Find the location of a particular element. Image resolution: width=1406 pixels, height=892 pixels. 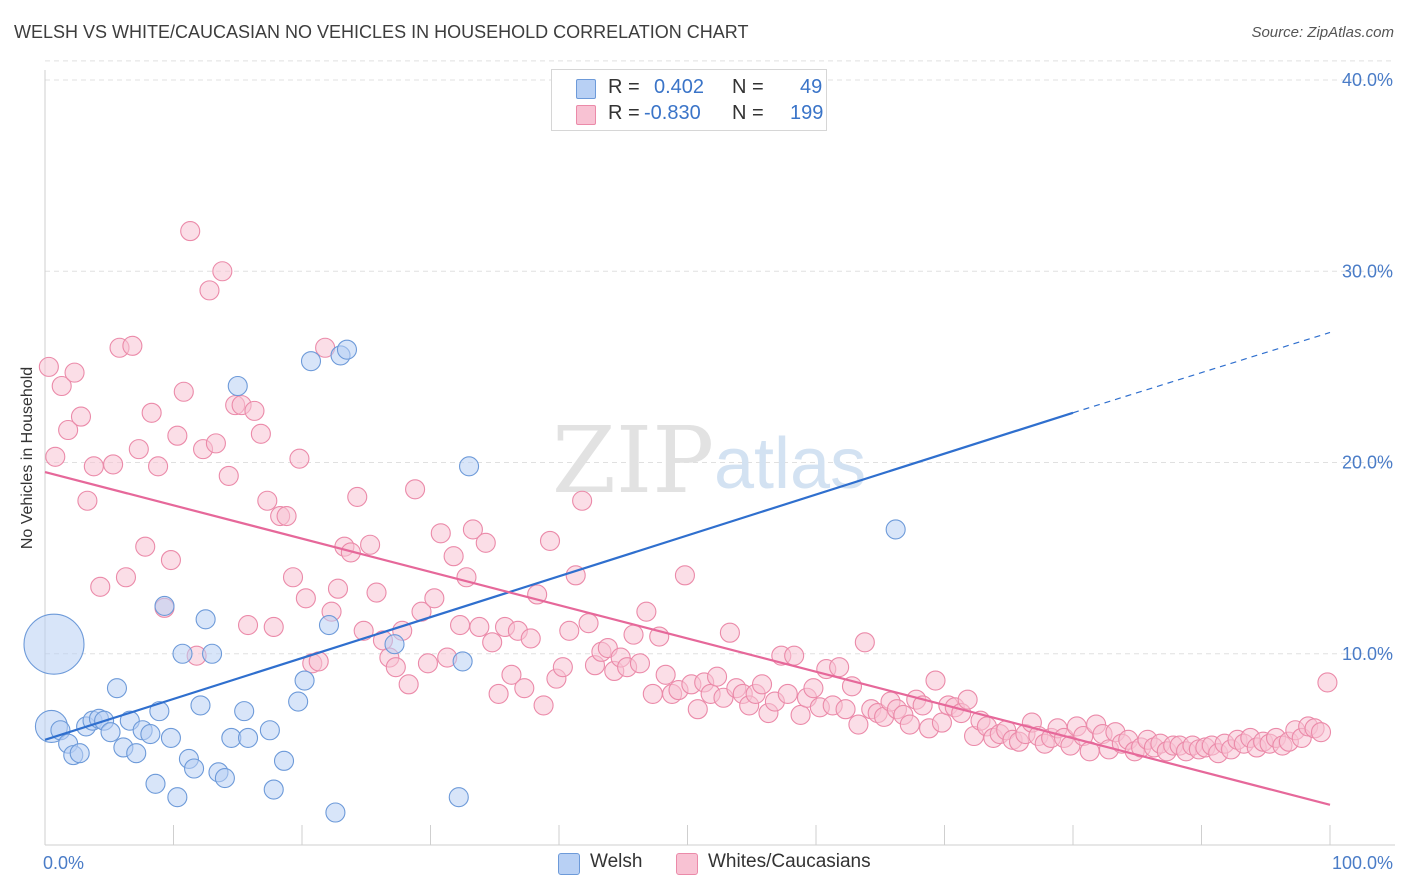

n-value: 199 is located at coordinates (807, 113).